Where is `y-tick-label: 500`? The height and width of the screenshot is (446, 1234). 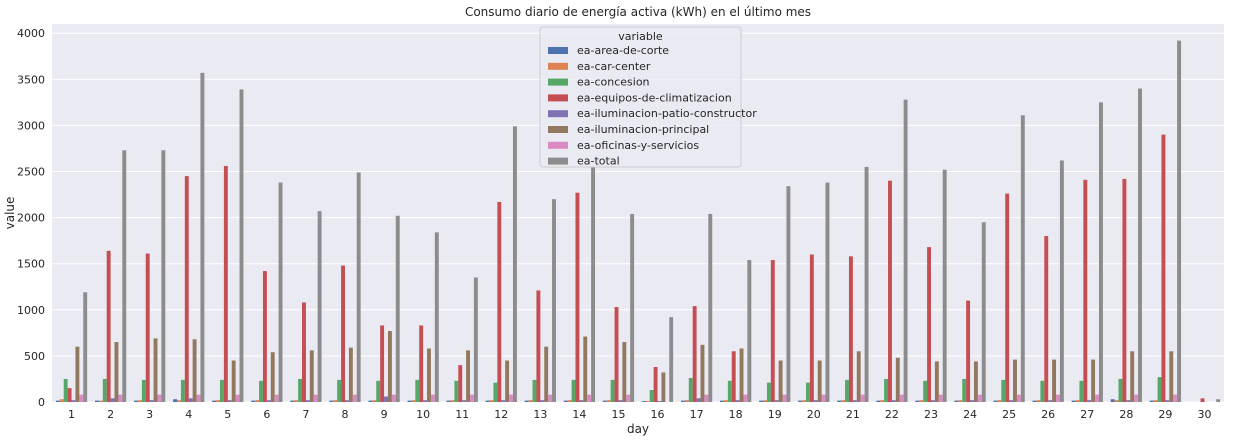
y-tick-label: 500 is located at coordinates (34, 356).